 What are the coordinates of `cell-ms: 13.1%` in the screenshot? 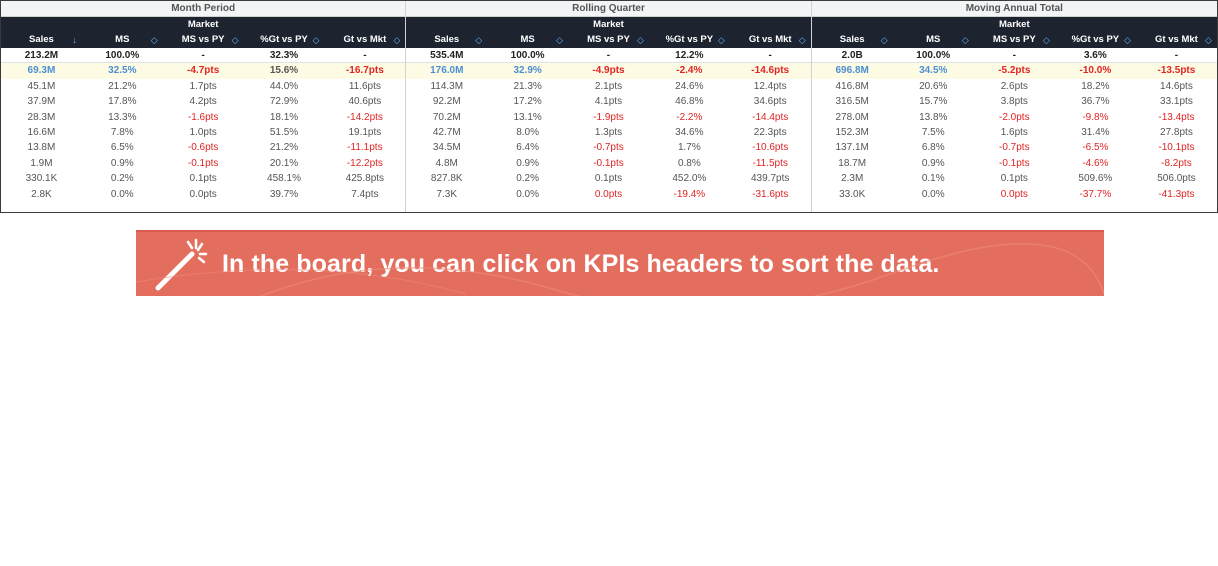 It's located at (527, 117).